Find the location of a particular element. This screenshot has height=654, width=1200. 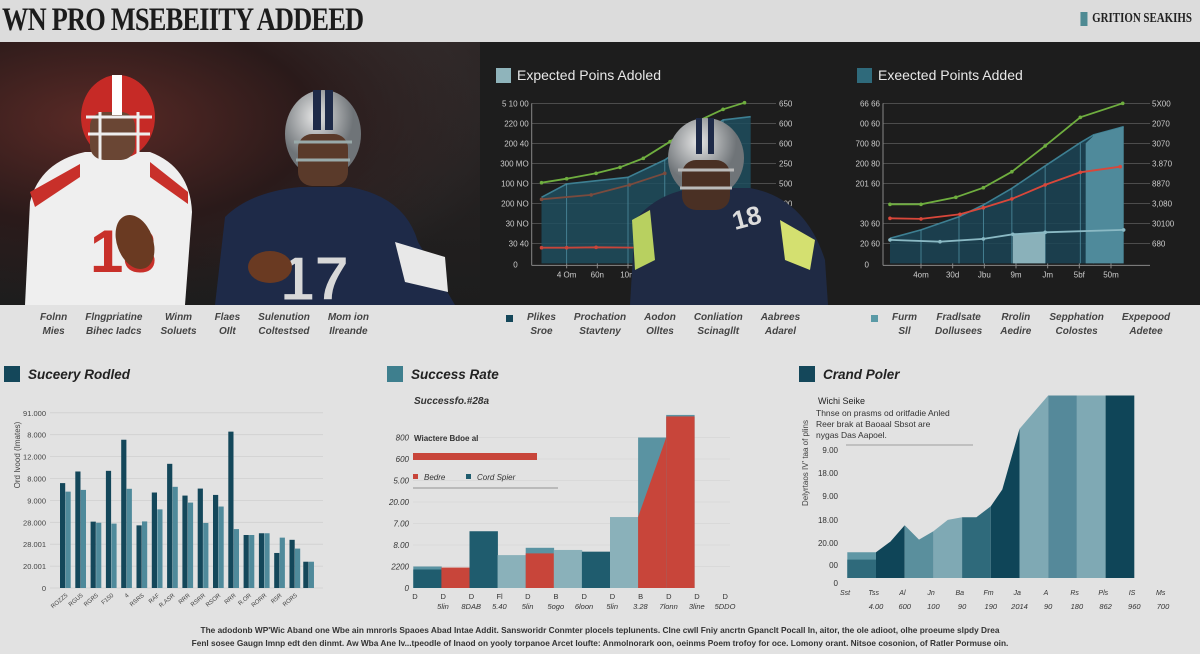

x-tick-label: 7lonn is located at coordinates (668, 606).